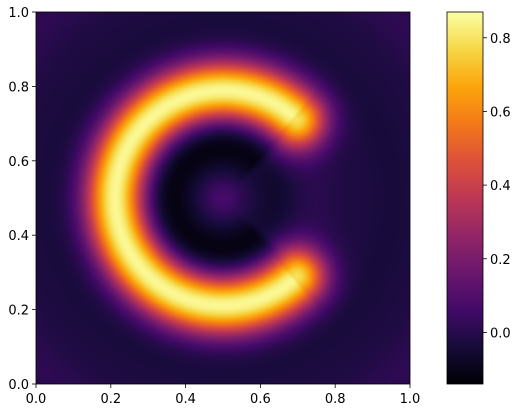  What do you see at coordinates (410, 399) in the screenshot?
I see `x-tick-label: 1.0` at bounding box center [410, 399].